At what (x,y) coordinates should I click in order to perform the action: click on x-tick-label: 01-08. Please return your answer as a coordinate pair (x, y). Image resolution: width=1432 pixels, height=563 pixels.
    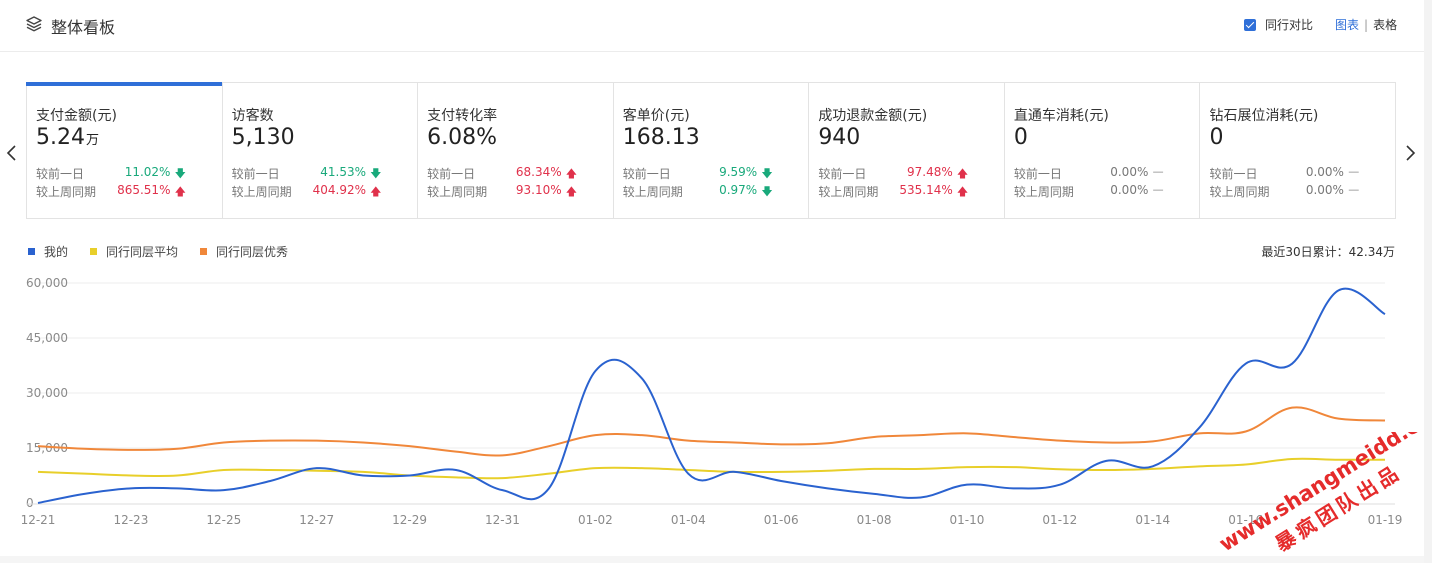
    Looking at the image, I should click on (874, 520).